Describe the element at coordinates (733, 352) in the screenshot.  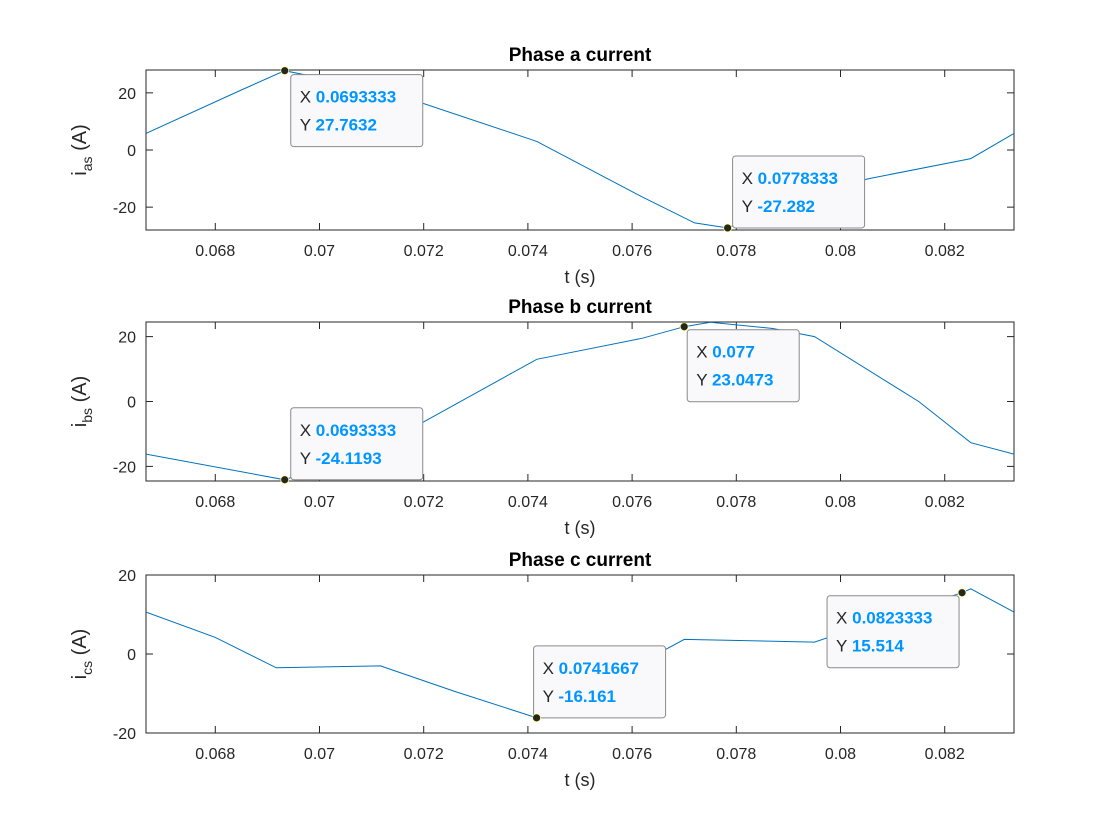
I see `datatip-x-value: 0.077` at that location.